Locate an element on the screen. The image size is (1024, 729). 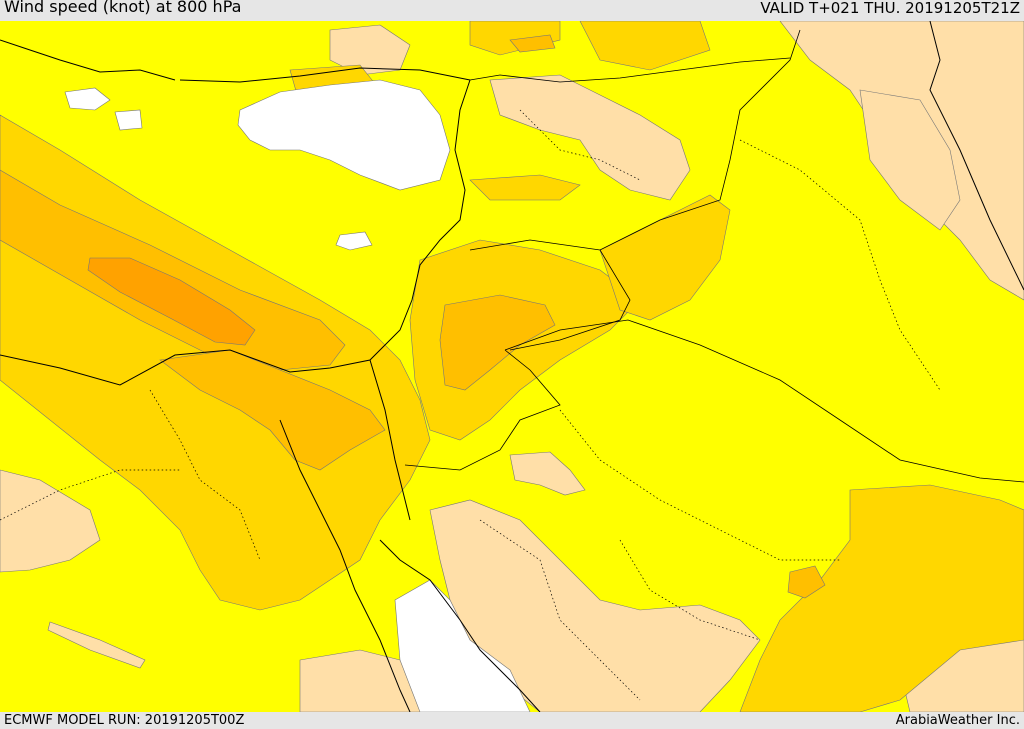
credit-label: ArabiaWeather Inc. is located at coordinates (957, 720).